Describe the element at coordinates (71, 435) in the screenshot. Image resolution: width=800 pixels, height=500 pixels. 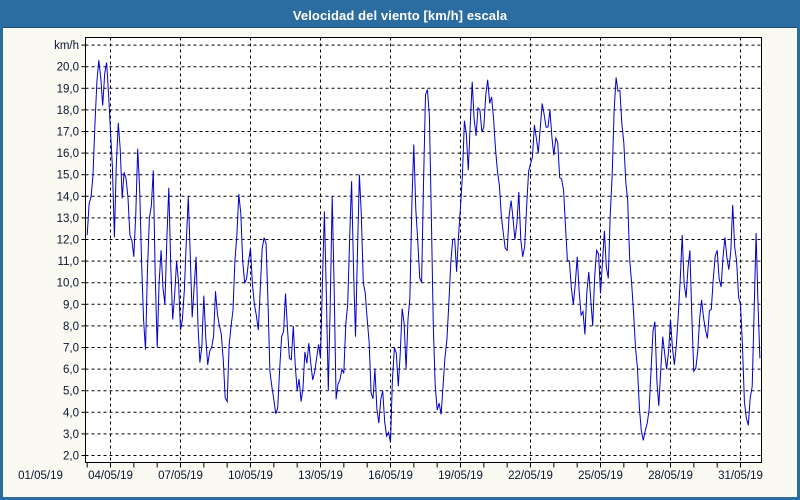
I see `y-tick-label: 3,0` at that location.